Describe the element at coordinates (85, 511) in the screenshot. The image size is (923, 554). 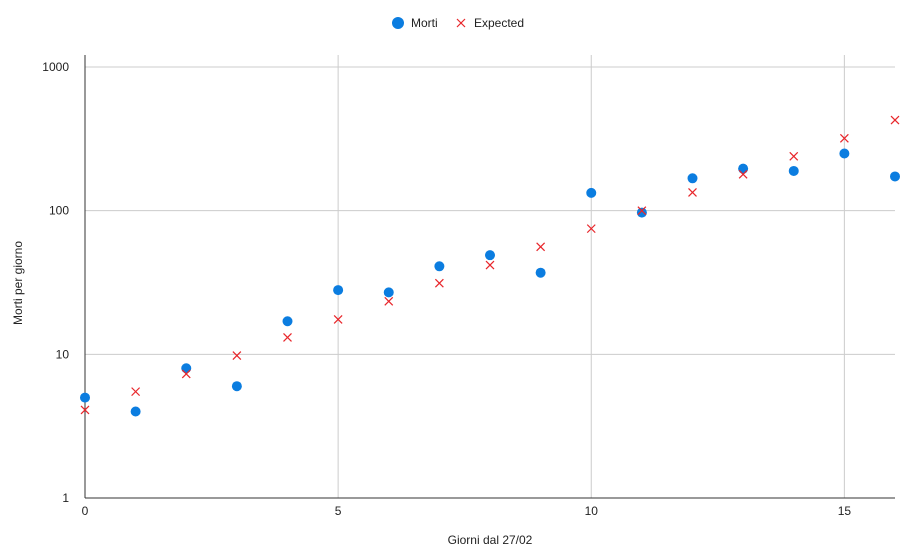
I see `x-tick-label: 0` at that location.